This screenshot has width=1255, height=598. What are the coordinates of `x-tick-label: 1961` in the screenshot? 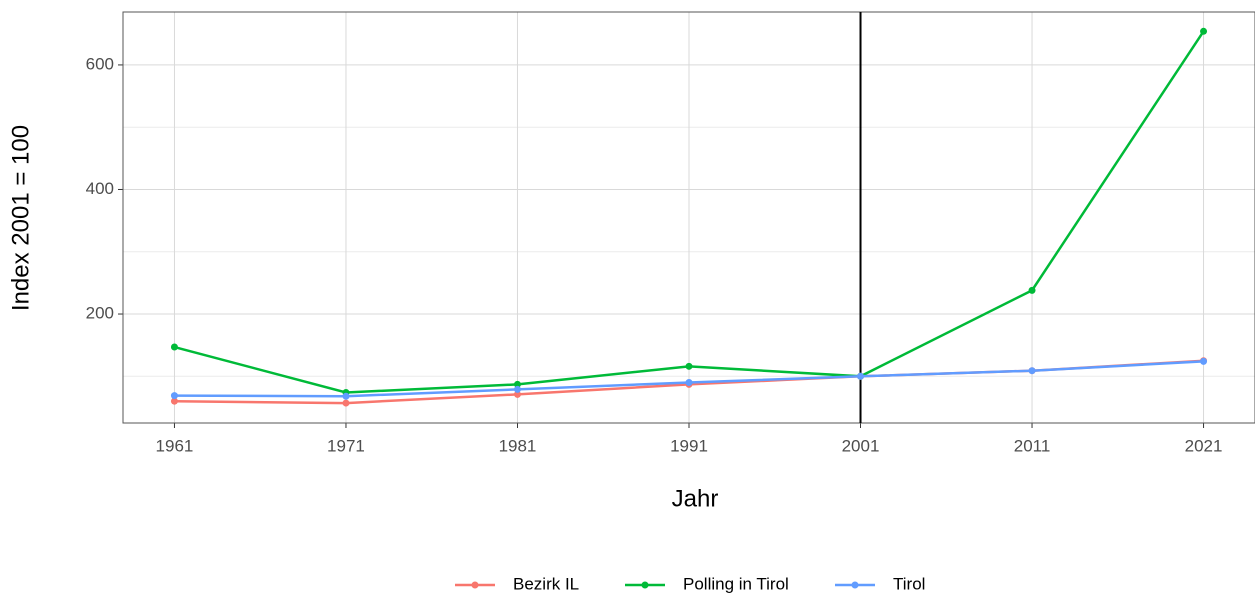 It's located at (175, 445).